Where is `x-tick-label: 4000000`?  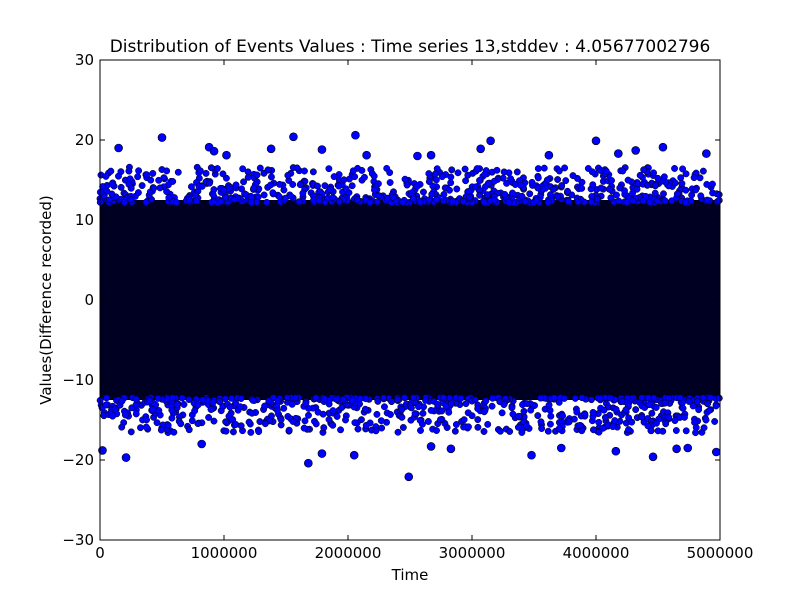 x-tick-label: 4000000 is located at coordinates (596, 553).